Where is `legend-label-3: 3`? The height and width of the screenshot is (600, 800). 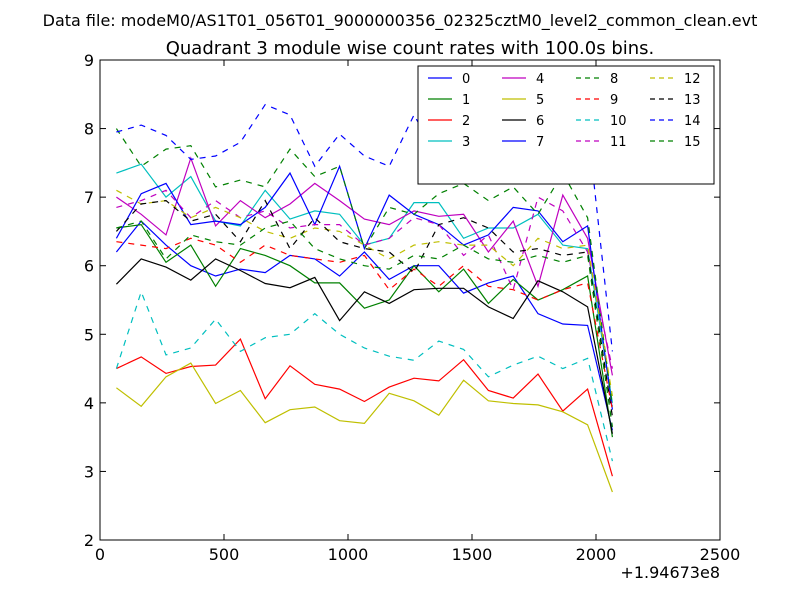
legend-label-3: 3 is located at coordinates (466, 142).